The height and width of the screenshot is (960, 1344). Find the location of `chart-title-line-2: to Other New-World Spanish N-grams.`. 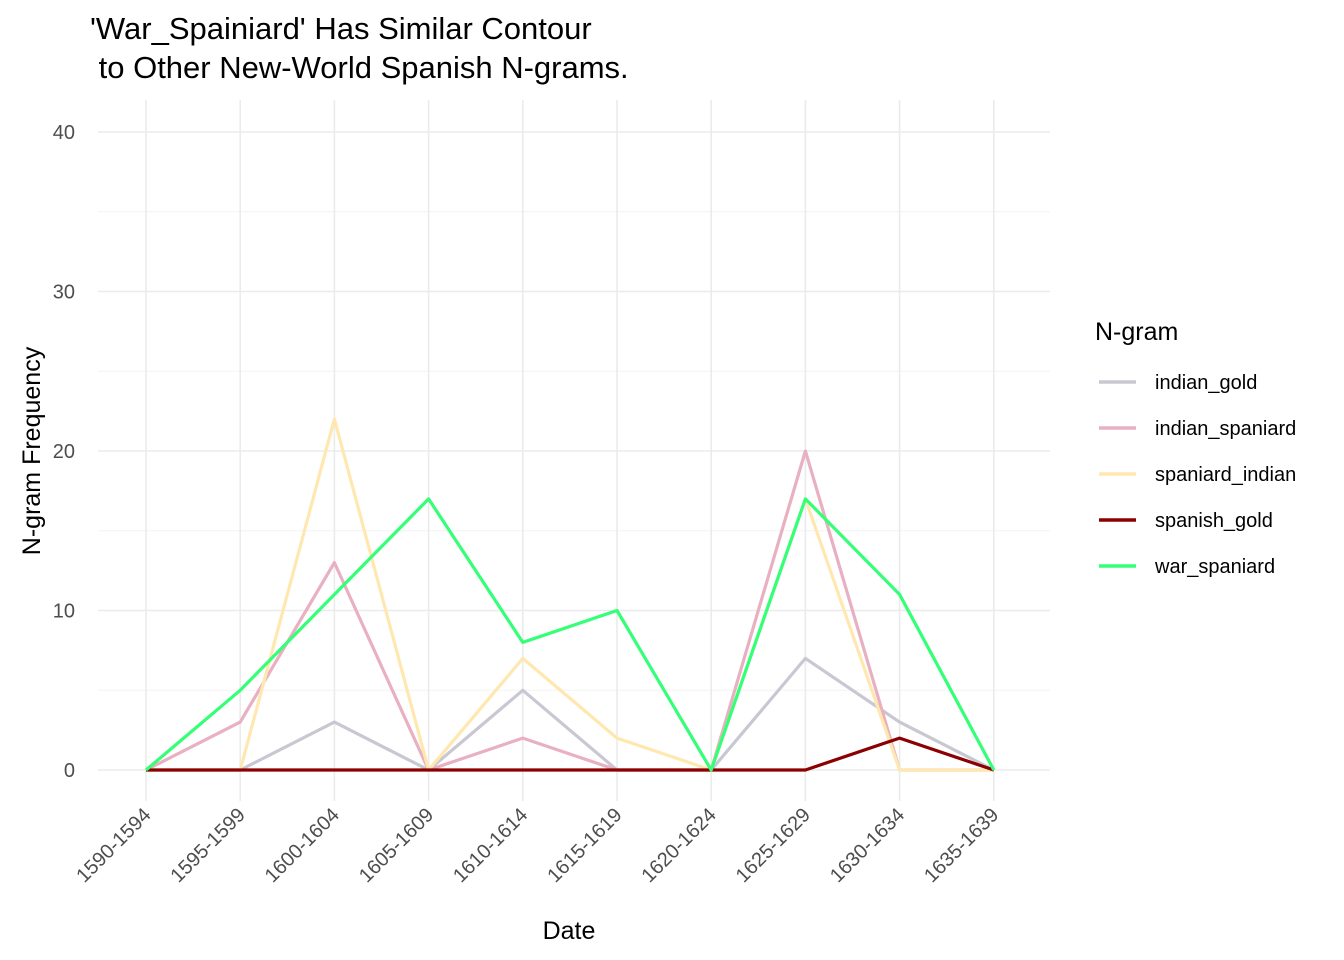

chart-title-line-2: to Other New-World Spanish N-grams. is located at coordinates (359, 67).